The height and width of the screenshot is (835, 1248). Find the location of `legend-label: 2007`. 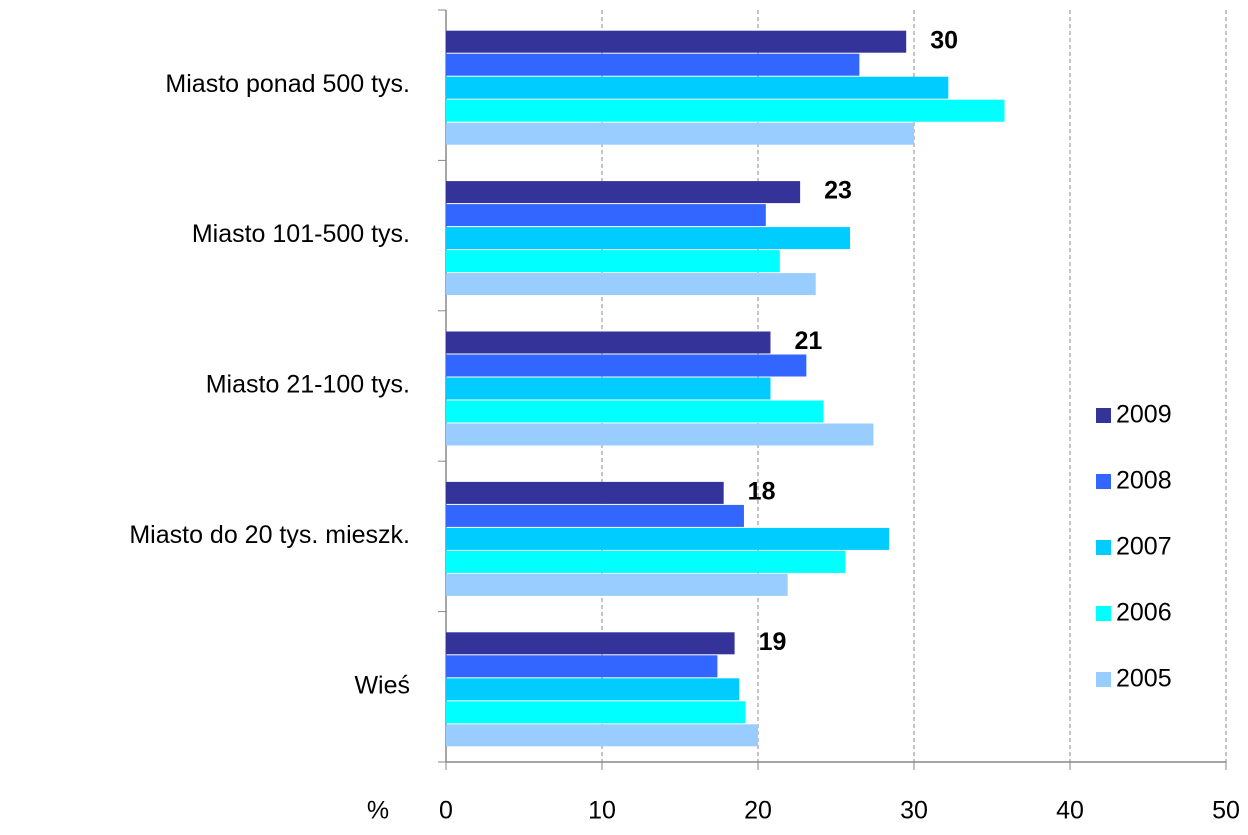

legend-label: 2007 is located at coordinates (1144, 547).